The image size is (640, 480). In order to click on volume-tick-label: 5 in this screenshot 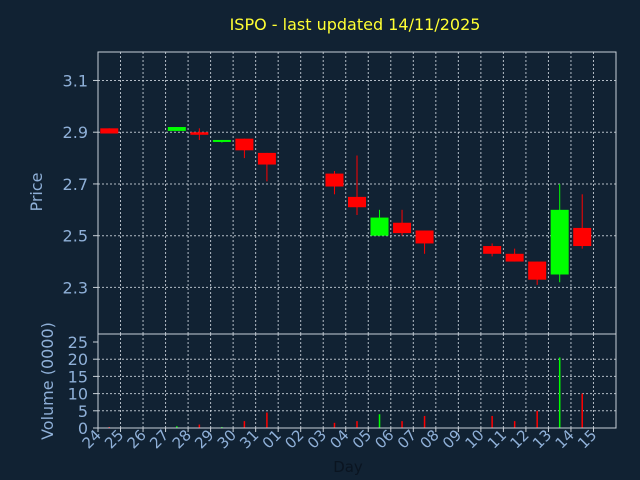, I will do `click(83, 411)`.